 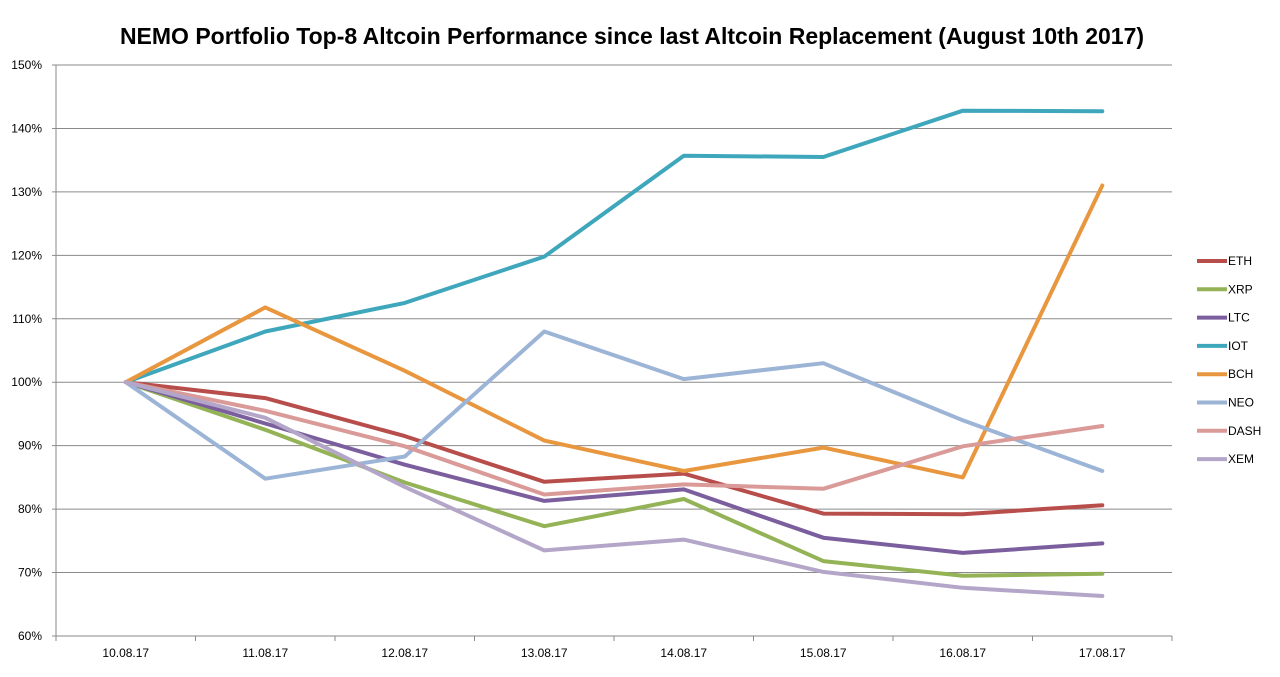 I want to click on y-axis-tick-labels: 60% 70% 80% 90% 100% 110% 120% 130% 140% 150%, so click(x=26, y=350).